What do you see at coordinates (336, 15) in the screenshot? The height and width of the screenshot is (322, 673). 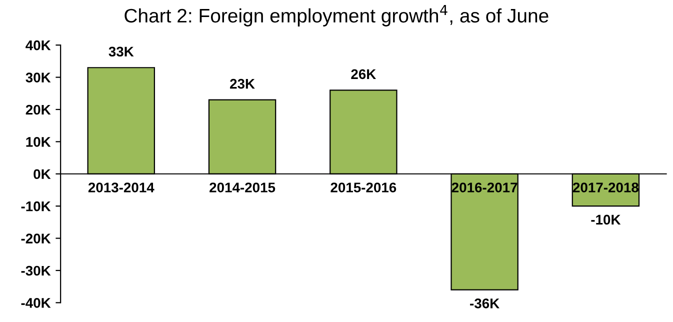 I see `chart-title: Chart 2: Foreign employment growth$^{4}$, as of June` at bounding box center [336, 15].